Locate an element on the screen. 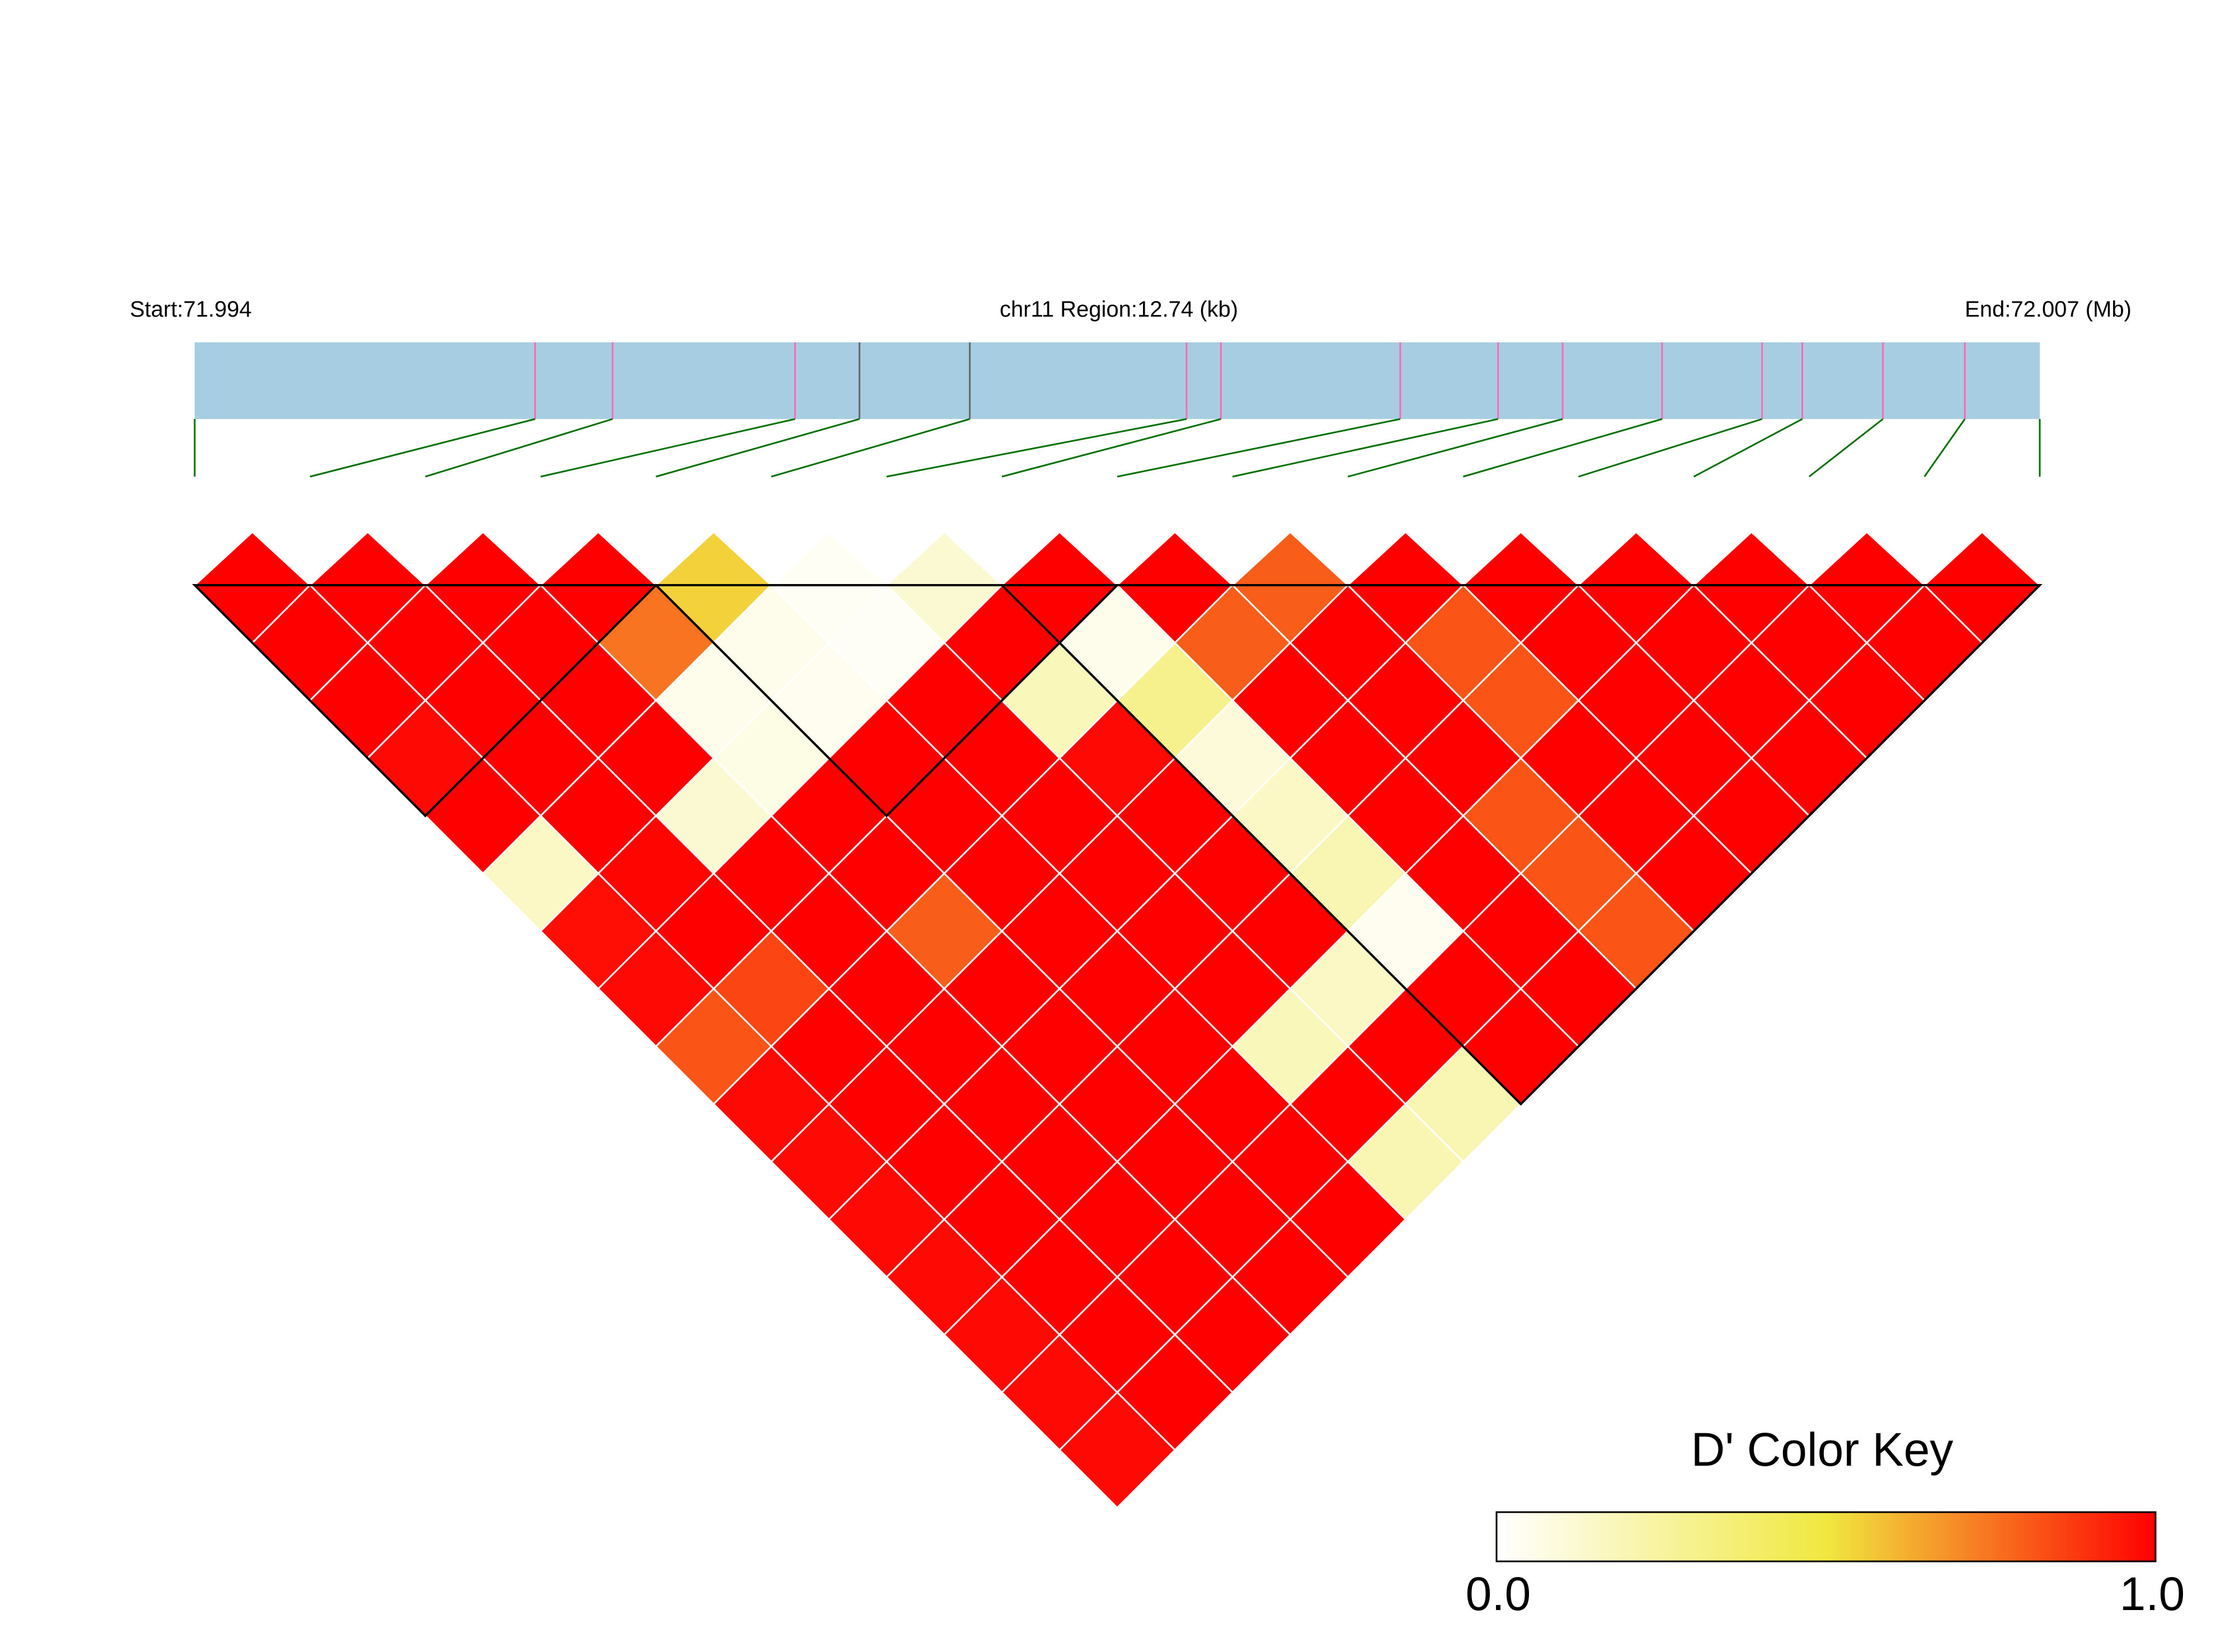  ld-cell is located at coordinates (1117, 1450).